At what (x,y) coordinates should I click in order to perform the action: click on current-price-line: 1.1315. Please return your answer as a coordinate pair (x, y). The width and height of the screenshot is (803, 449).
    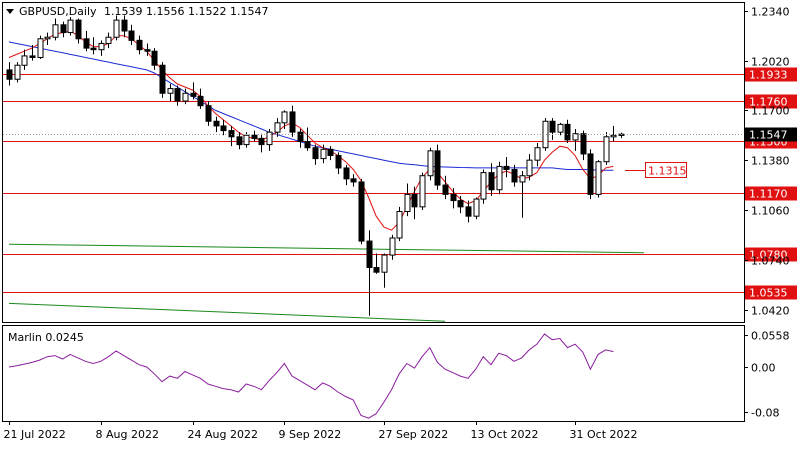
    Looking at the image, I should click on (373, 156).